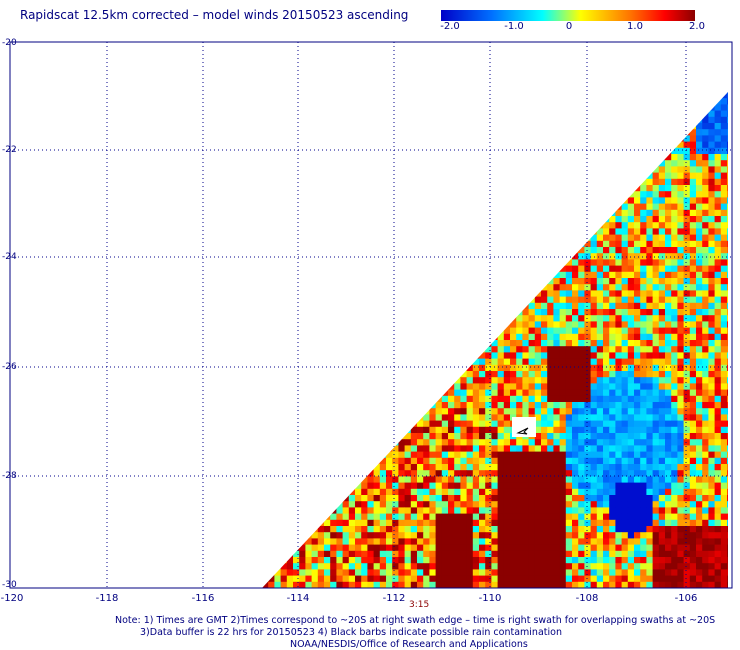  What do you see at coordinates (569, 26) in the screenshot?
I see `colorbar-label-zero: 0` at bounding box center [569, 26].